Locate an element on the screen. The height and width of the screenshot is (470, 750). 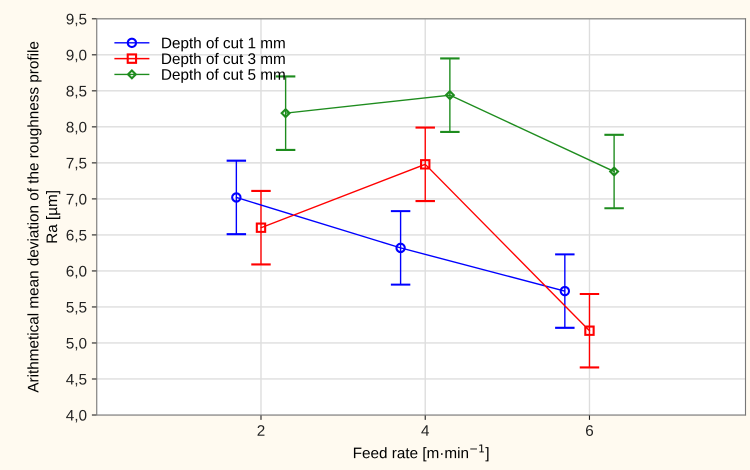
y-tick-label: 4,0 is located at coordinates (76, 416).